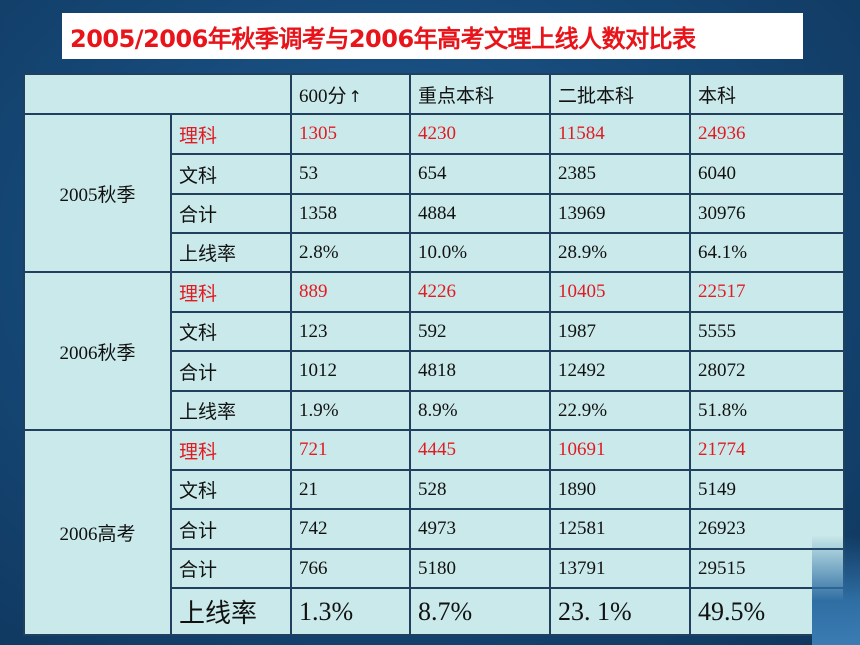 This screenshot has height=645, width=860. Describe the element at coordinates (620, 292) in the screenshot. I see `table-cell: 10405` at that location.